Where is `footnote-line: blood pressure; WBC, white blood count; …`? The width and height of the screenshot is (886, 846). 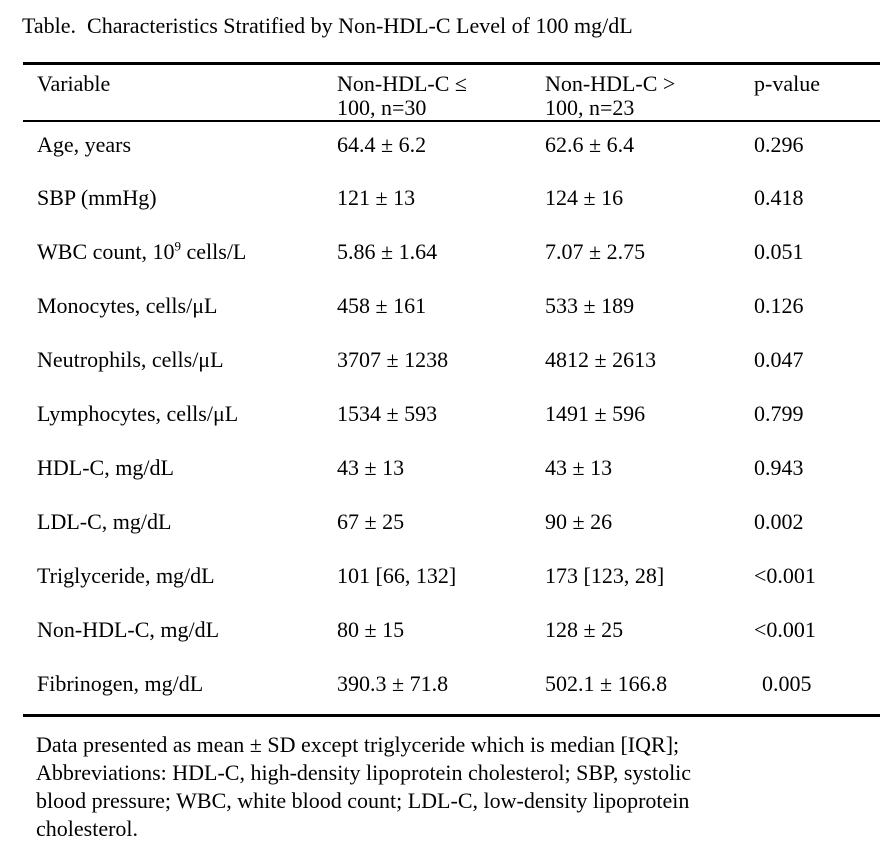 footnote-line: blood pressure; WBC, white blood count; … is located at coordinates (363, 800).